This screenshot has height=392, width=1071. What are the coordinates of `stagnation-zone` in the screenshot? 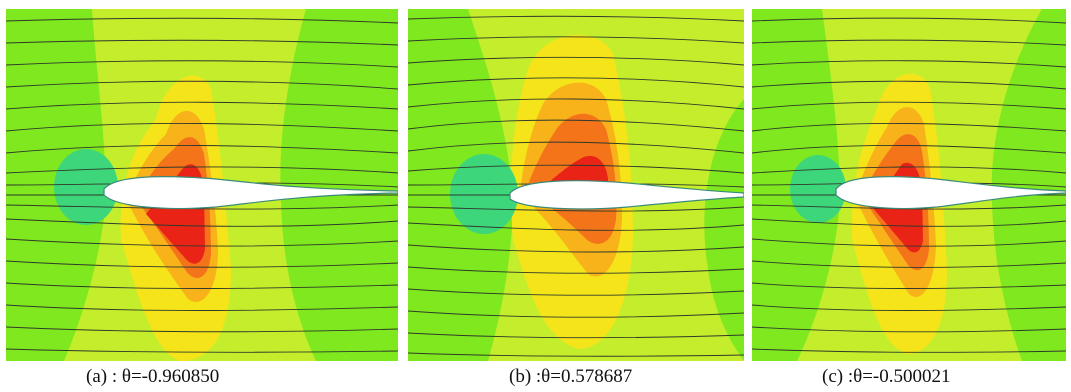 It's located at (484, 194).